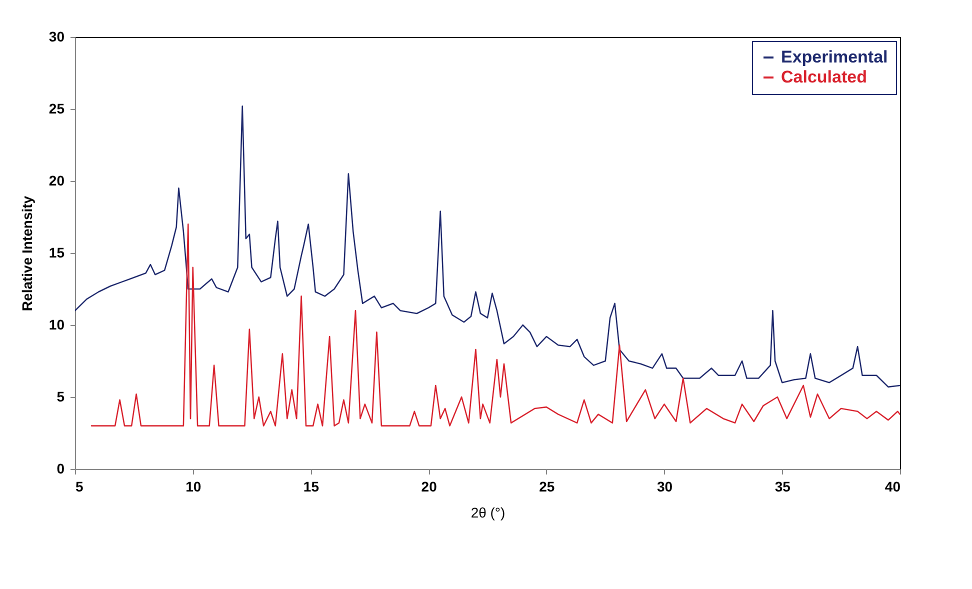  What do you see at coordinates (664, 486) in the screenshot?
I see `x-tick-label: 30` at bounding box center [664, 486].